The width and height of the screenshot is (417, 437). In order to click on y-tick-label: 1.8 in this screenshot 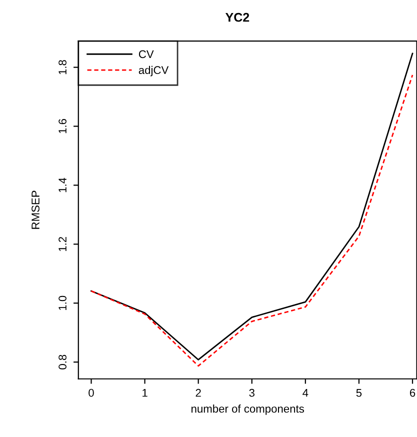, I will do `click(62, 67)`.